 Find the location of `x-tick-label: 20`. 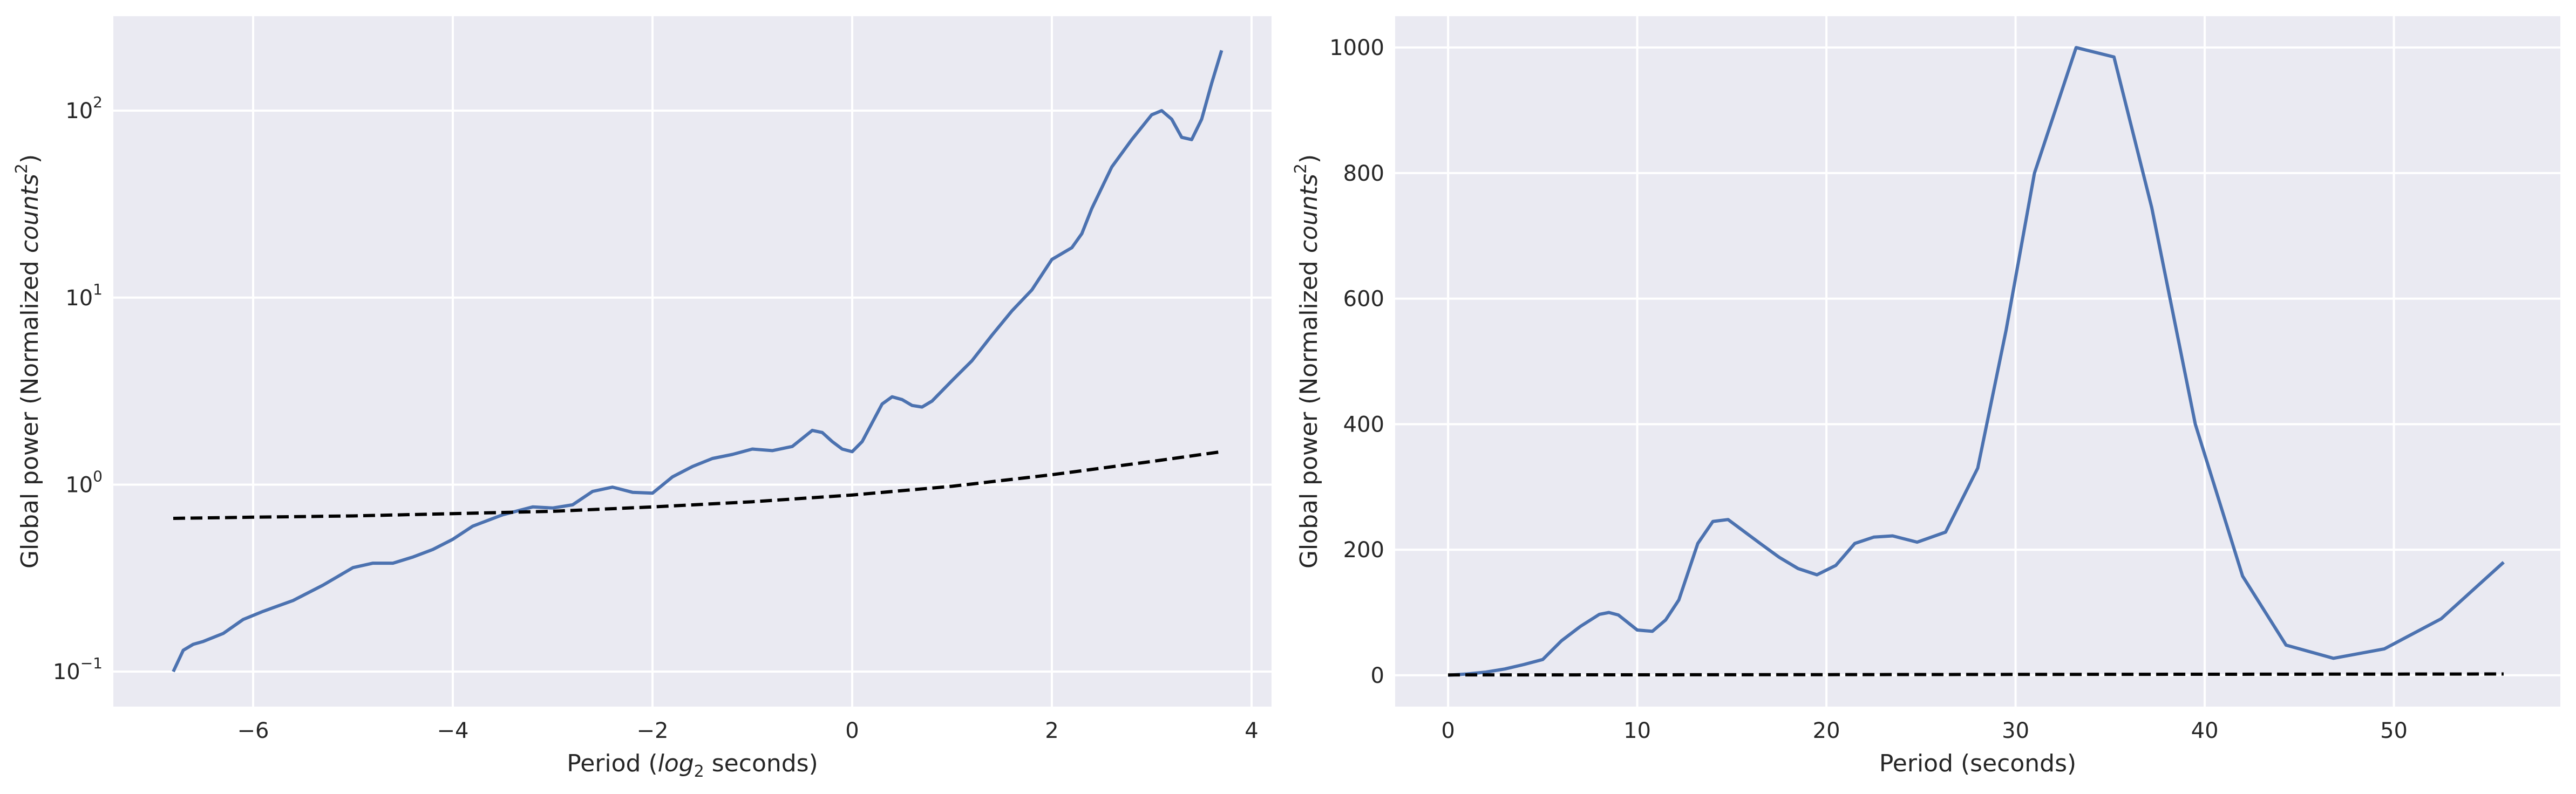

x-tick-label: 20 is located at coordinates (1826, 730).